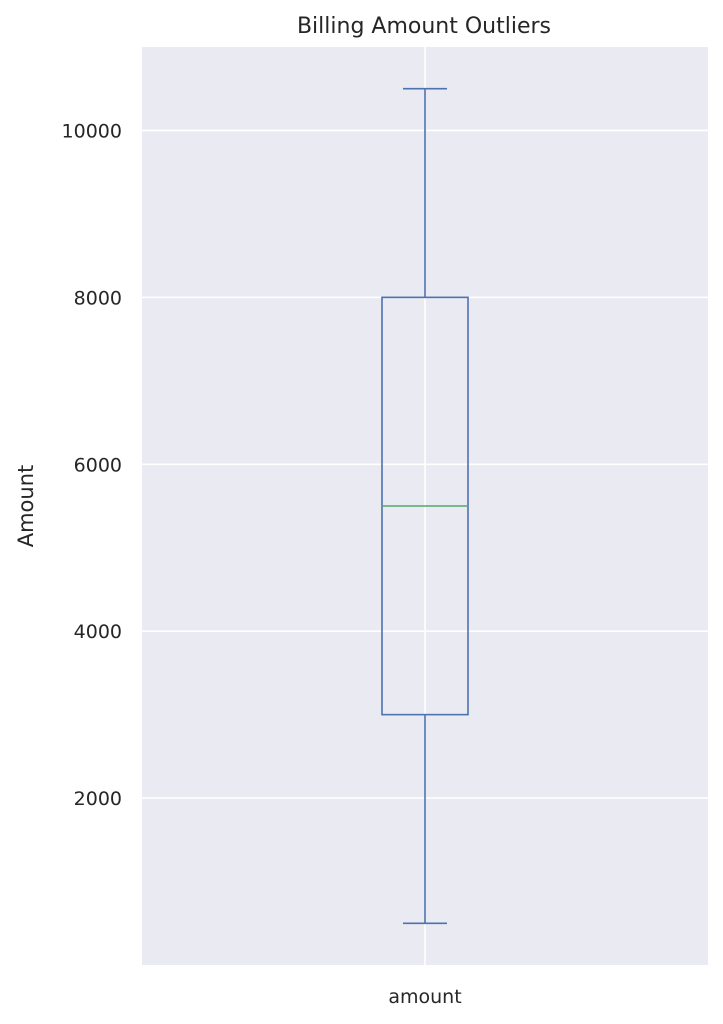 The height and width of the screenshot is (1024, 723). I want to click on y-tick-label: 10000, so click(92, 131).